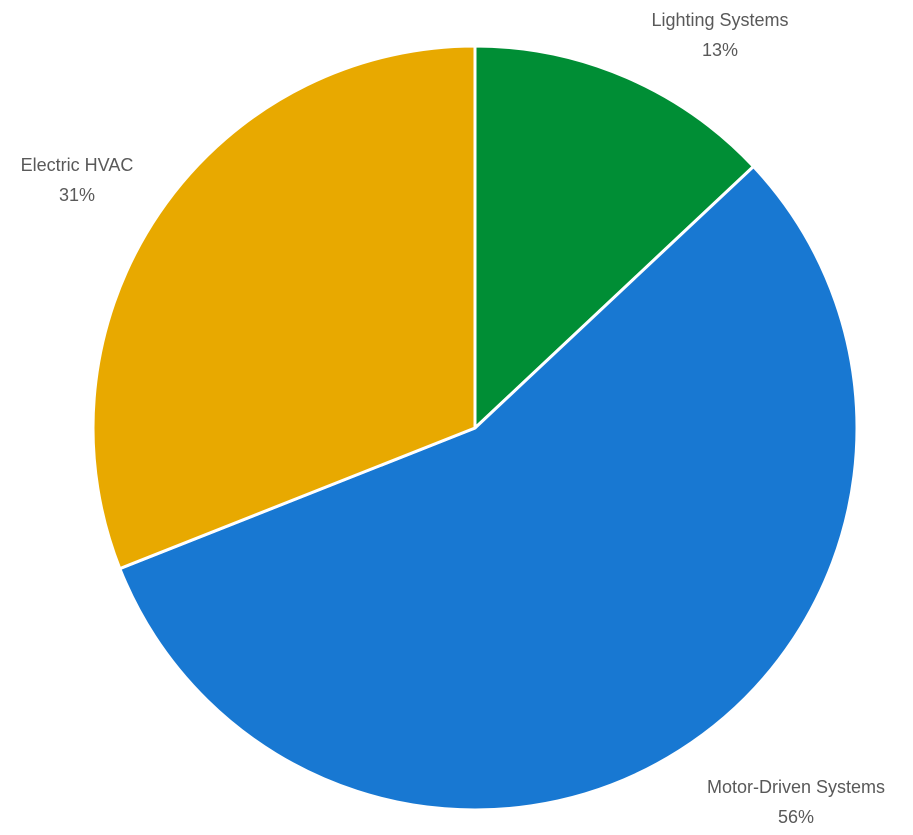 Image resolution: width=913 pixels, height=835 pixels. Describe the element at coordinates (77, 165) in the screenshot. I see `slice-label-electric-hvac: Electric HVAC` at that location.